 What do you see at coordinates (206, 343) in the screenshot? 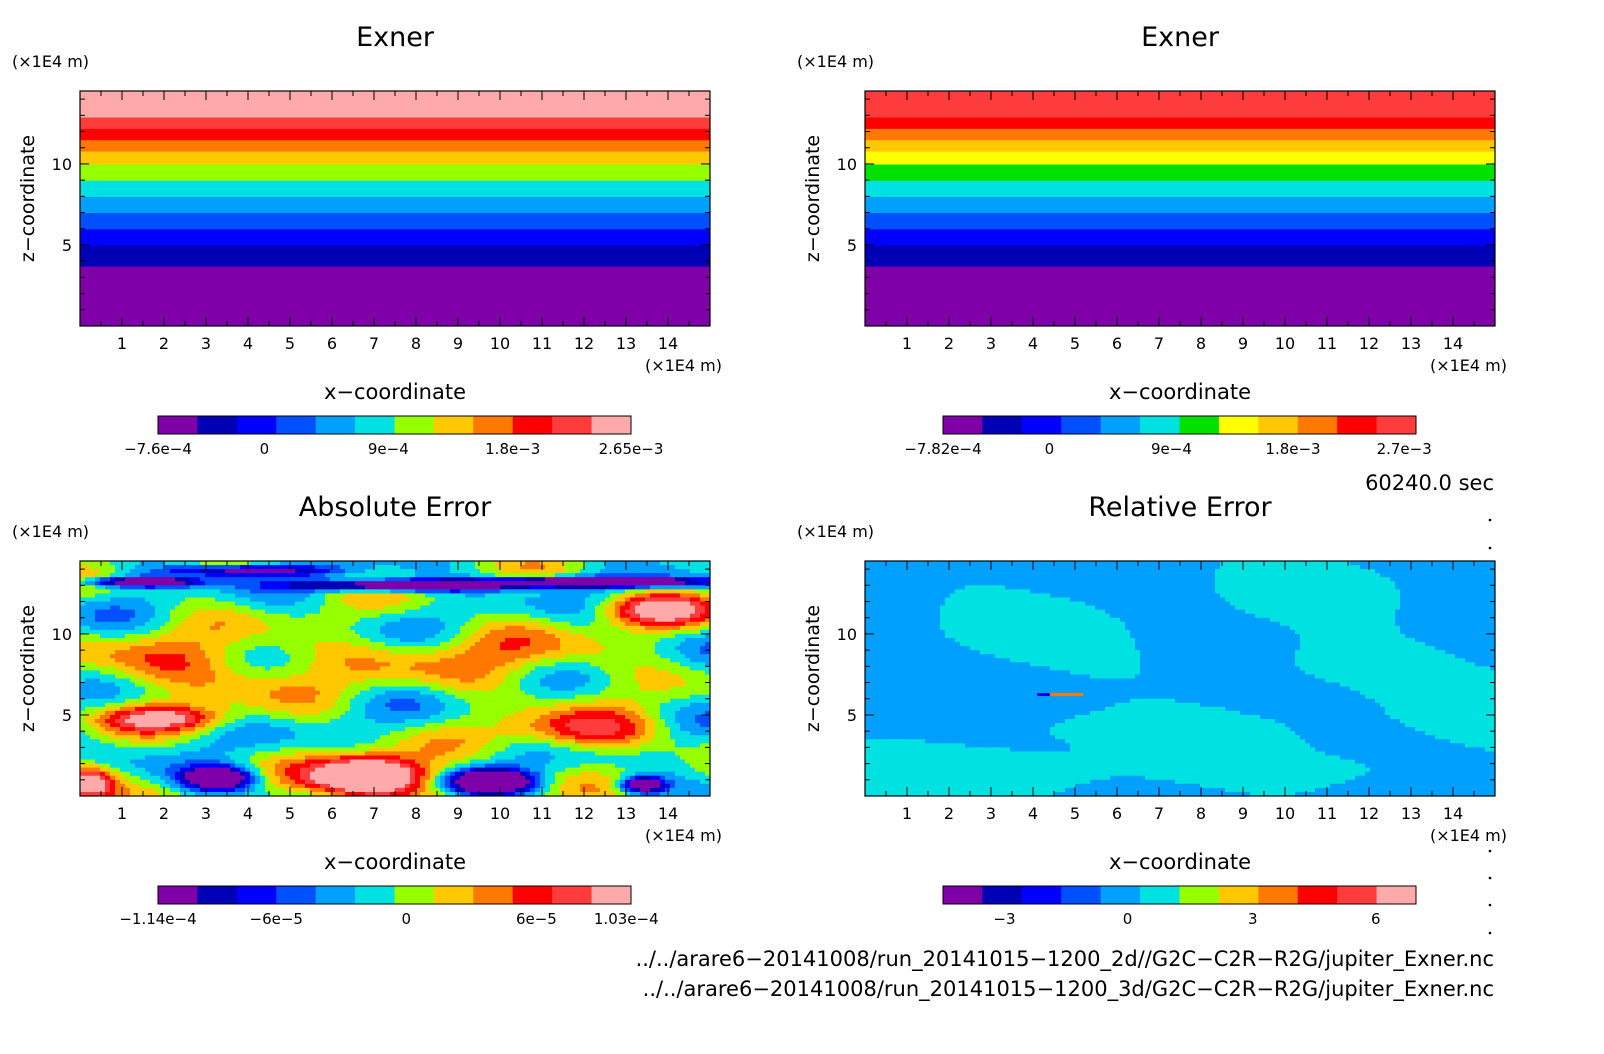
I see `x-tick-label: 3` at bounding box center [206, 343].